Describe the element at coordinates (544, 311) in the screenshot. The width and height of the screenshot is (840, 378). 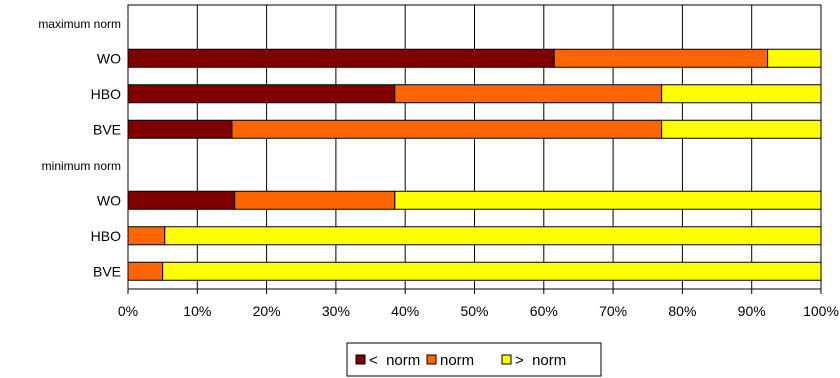
I see `x-tick-label: 60%` at that location.